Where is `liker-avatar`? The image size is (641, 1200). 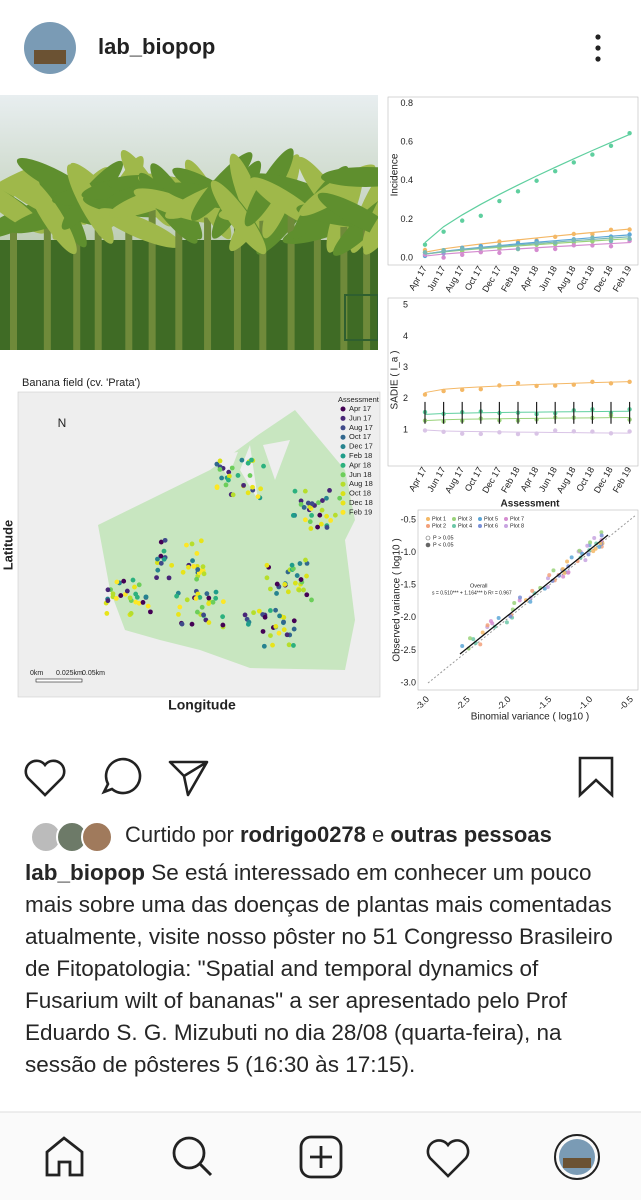 liker-avatar is located at coordinates (97, 837).